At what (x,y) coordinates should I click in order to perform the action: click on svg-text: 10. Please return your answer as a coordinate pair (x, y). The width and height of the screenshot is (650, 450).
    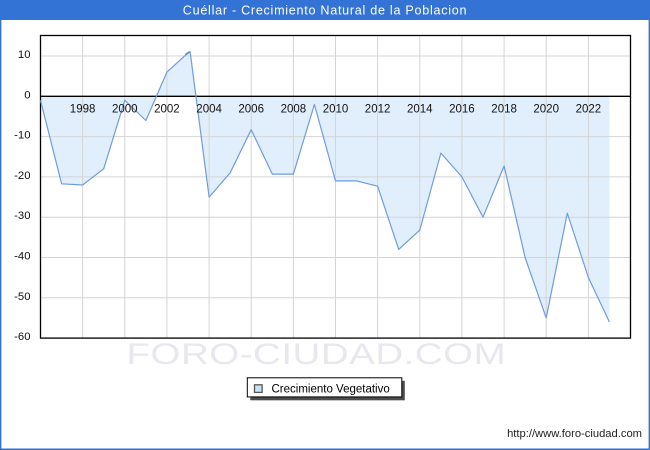
    Looking at the image, I should click on (24, 55).